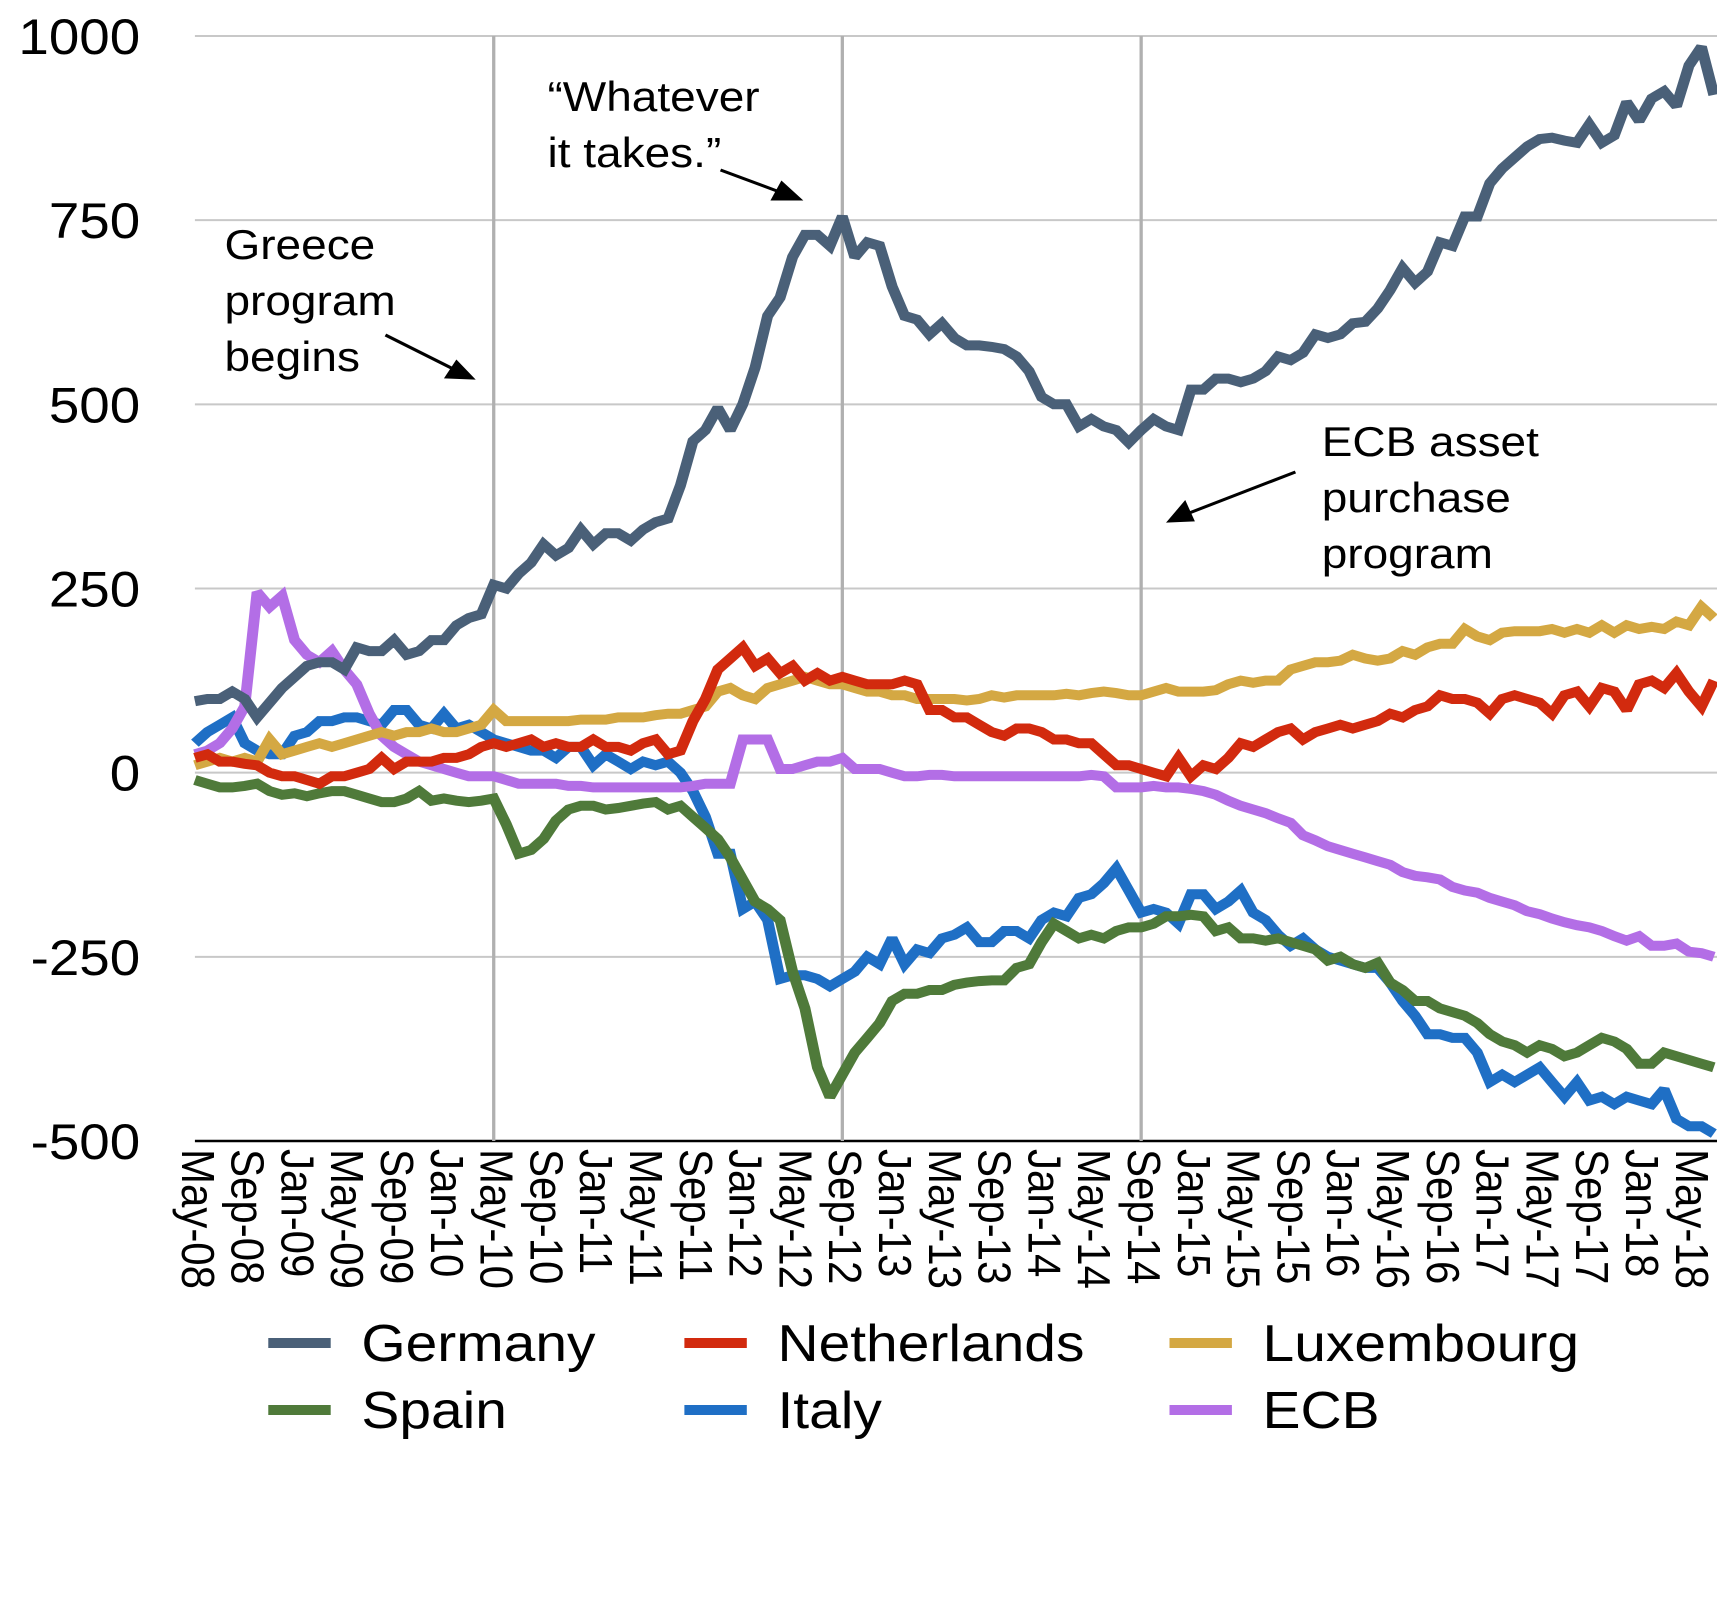  I want to click on arrows, so click(840, 345).